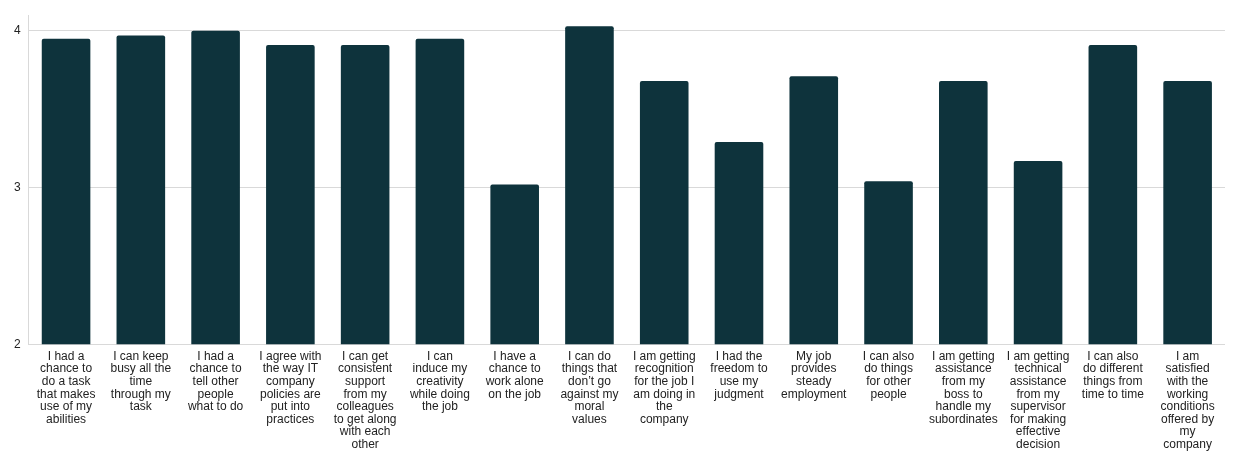 Image resolution: width=1237 pixels, height=457 pixels. Describe the element at coordinates (17, 343) in the screenshot. I see `y-tick-label: 2` at that location.